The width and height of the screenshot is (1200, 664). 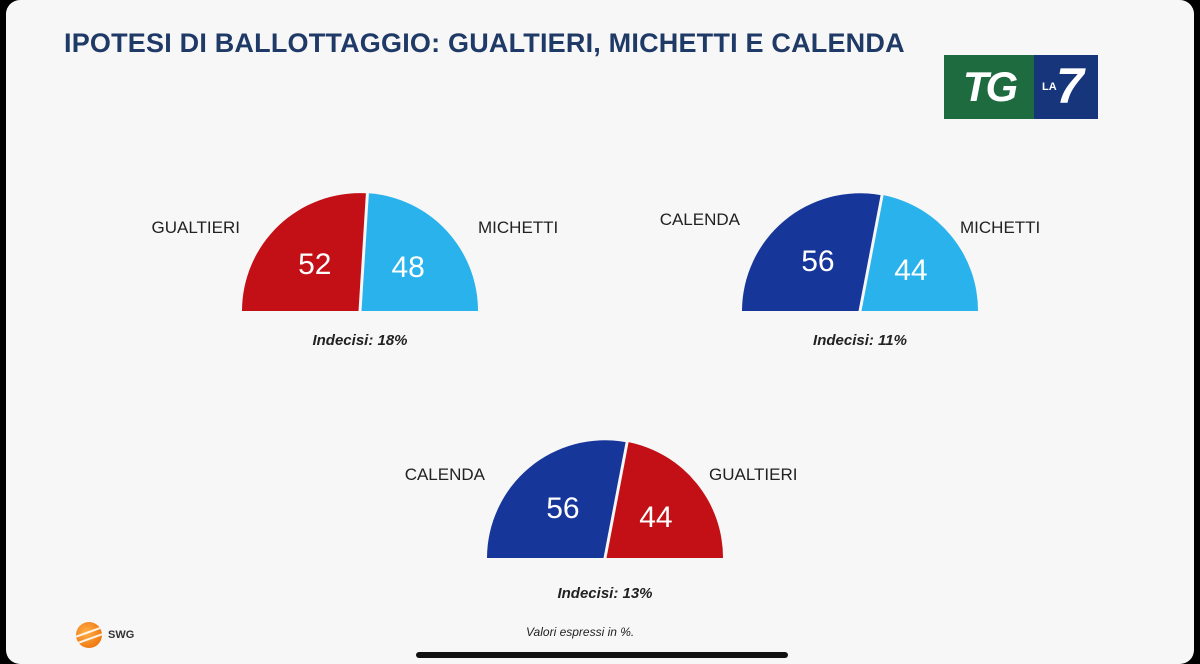 I want to click on footnote: Valori espressi in %., so click(x=580, y=632).